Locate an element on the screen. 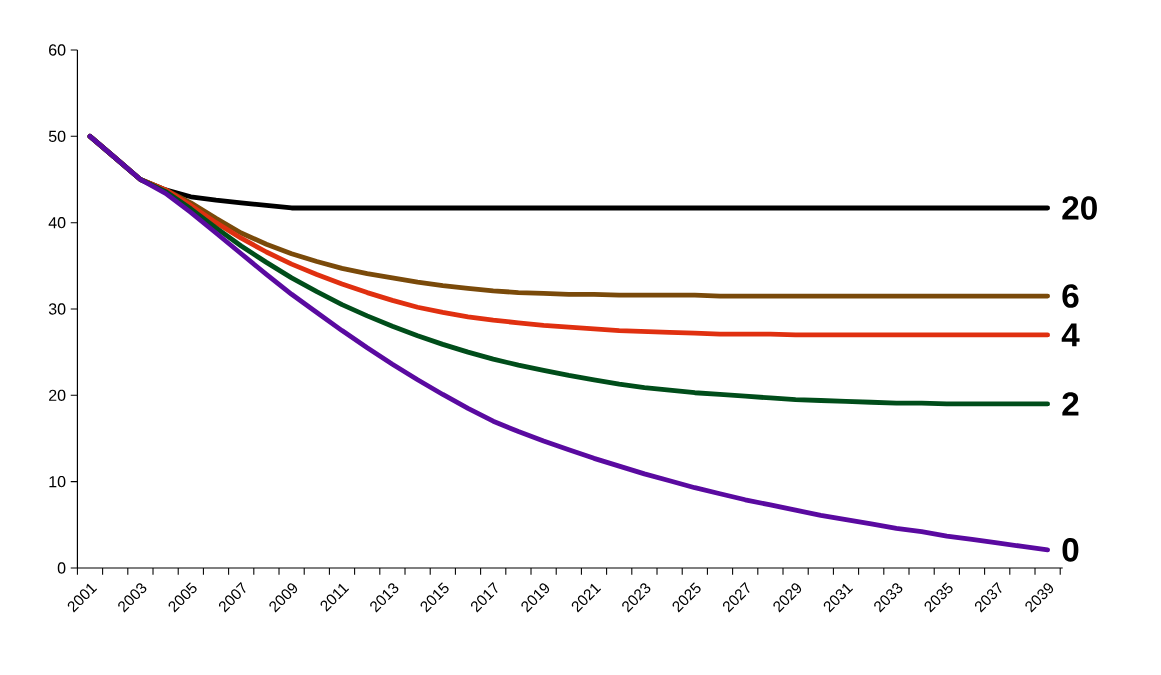 This screenshot has width=1161, height=675. series-label: 2 is located at coordinates (1070, 404).